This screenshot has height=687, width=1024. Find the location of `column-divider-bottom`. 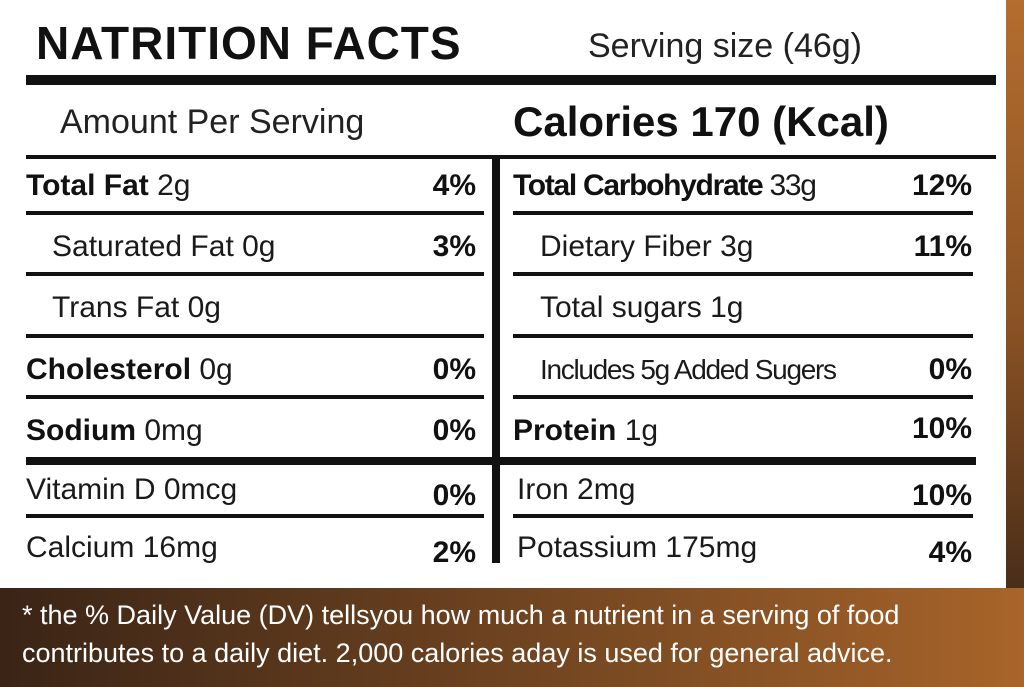

column-divider-bottom is located at coordinates (496, 514).